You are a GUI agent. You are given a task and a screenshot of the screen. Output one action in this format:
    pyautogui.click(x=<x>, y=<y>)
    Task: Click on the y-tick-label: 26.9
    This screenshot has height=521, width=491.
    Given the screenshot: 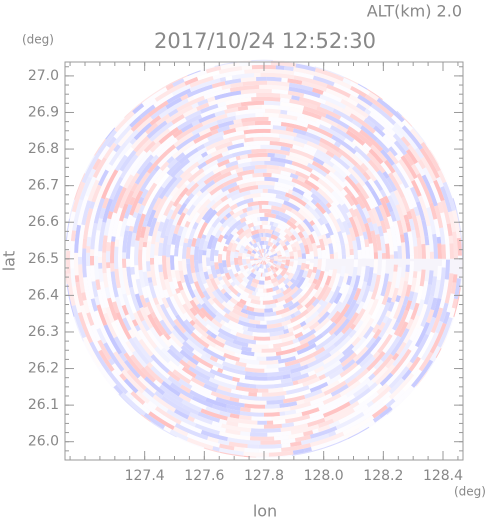 What is the action you would take?
    pyautogui.click(x=43, y=112)
    